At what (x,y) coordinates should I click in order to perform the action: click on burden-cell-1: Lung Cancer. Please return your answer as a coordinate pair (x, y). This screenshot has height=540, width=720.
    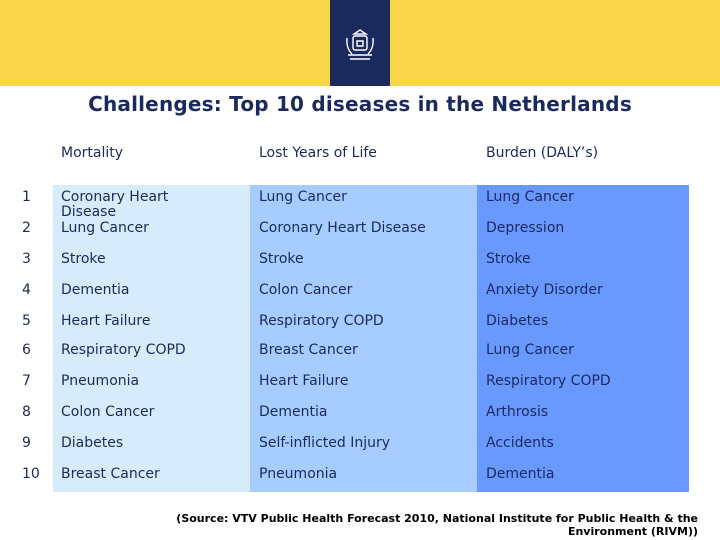
    Looking at the image, I should click on (530, 197).